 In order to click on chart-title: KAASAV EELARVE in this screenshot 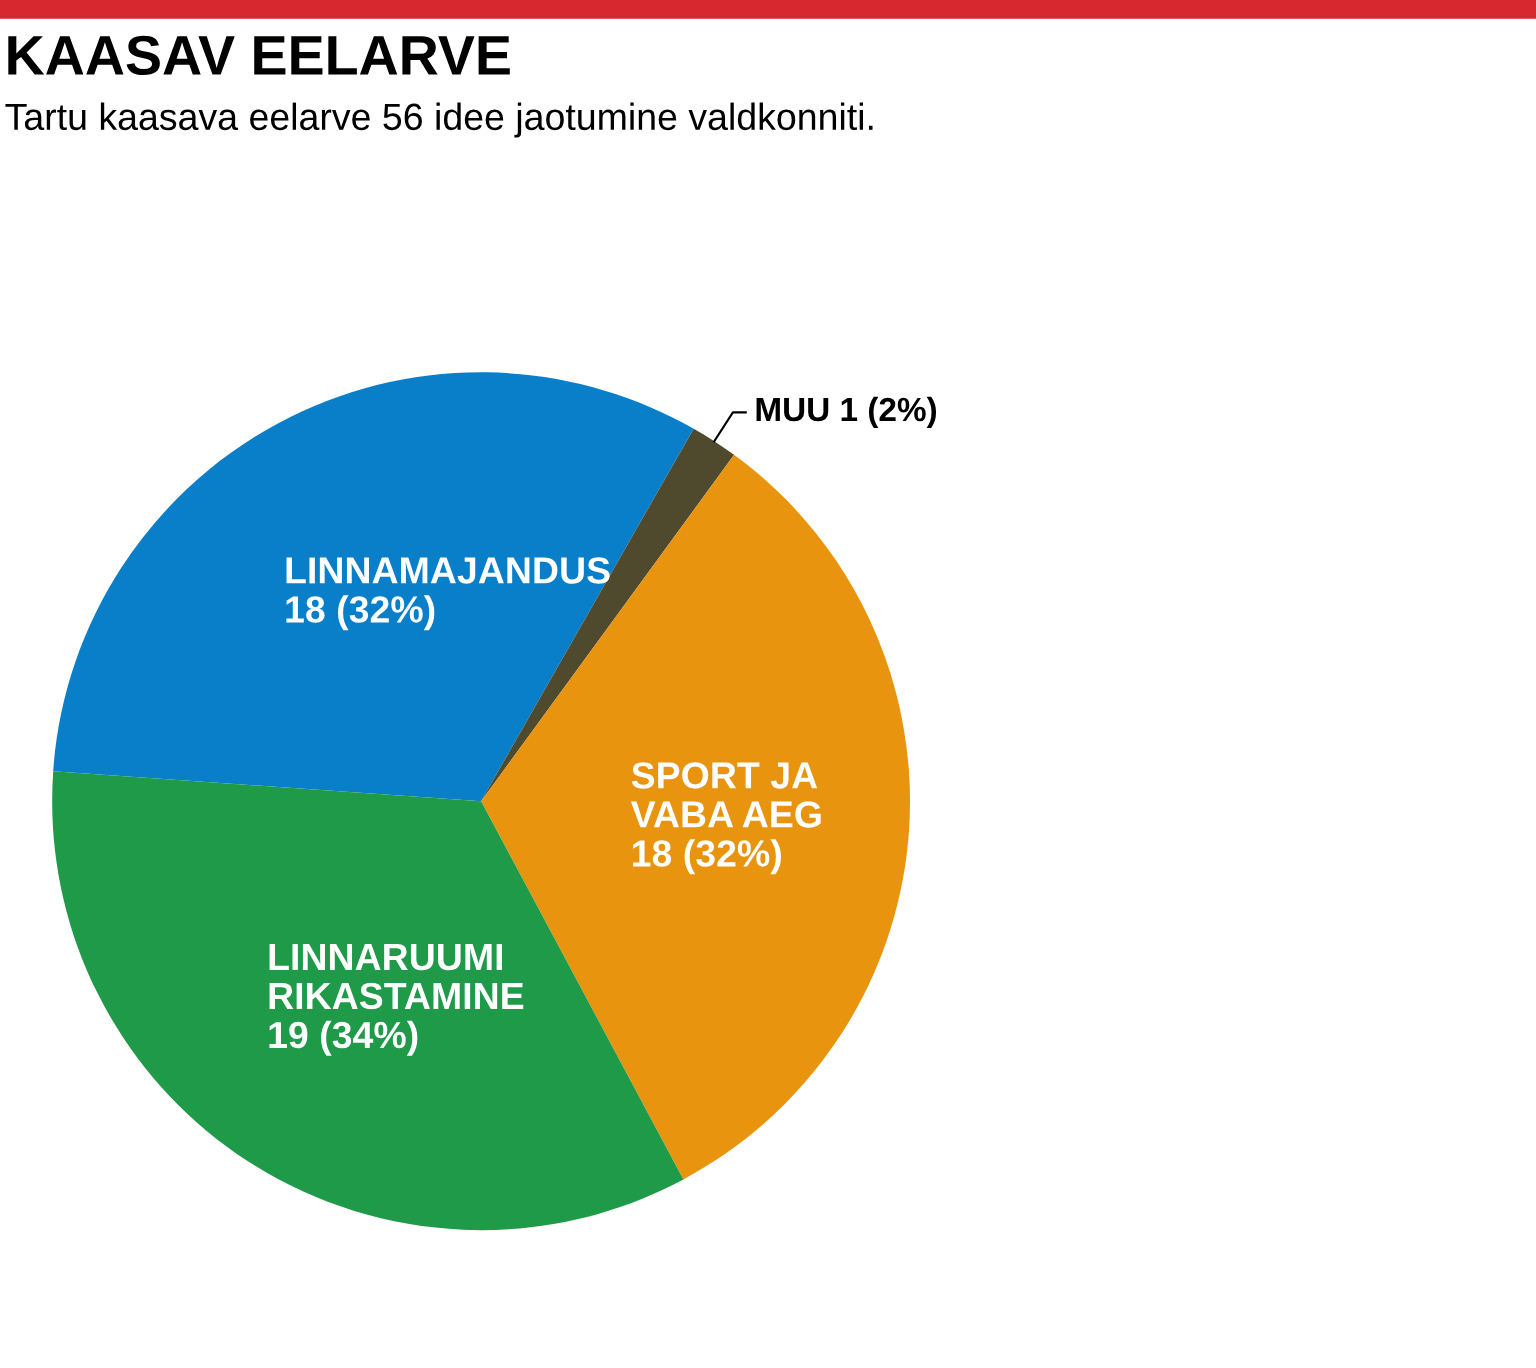, I will do `click(259, 55)`.